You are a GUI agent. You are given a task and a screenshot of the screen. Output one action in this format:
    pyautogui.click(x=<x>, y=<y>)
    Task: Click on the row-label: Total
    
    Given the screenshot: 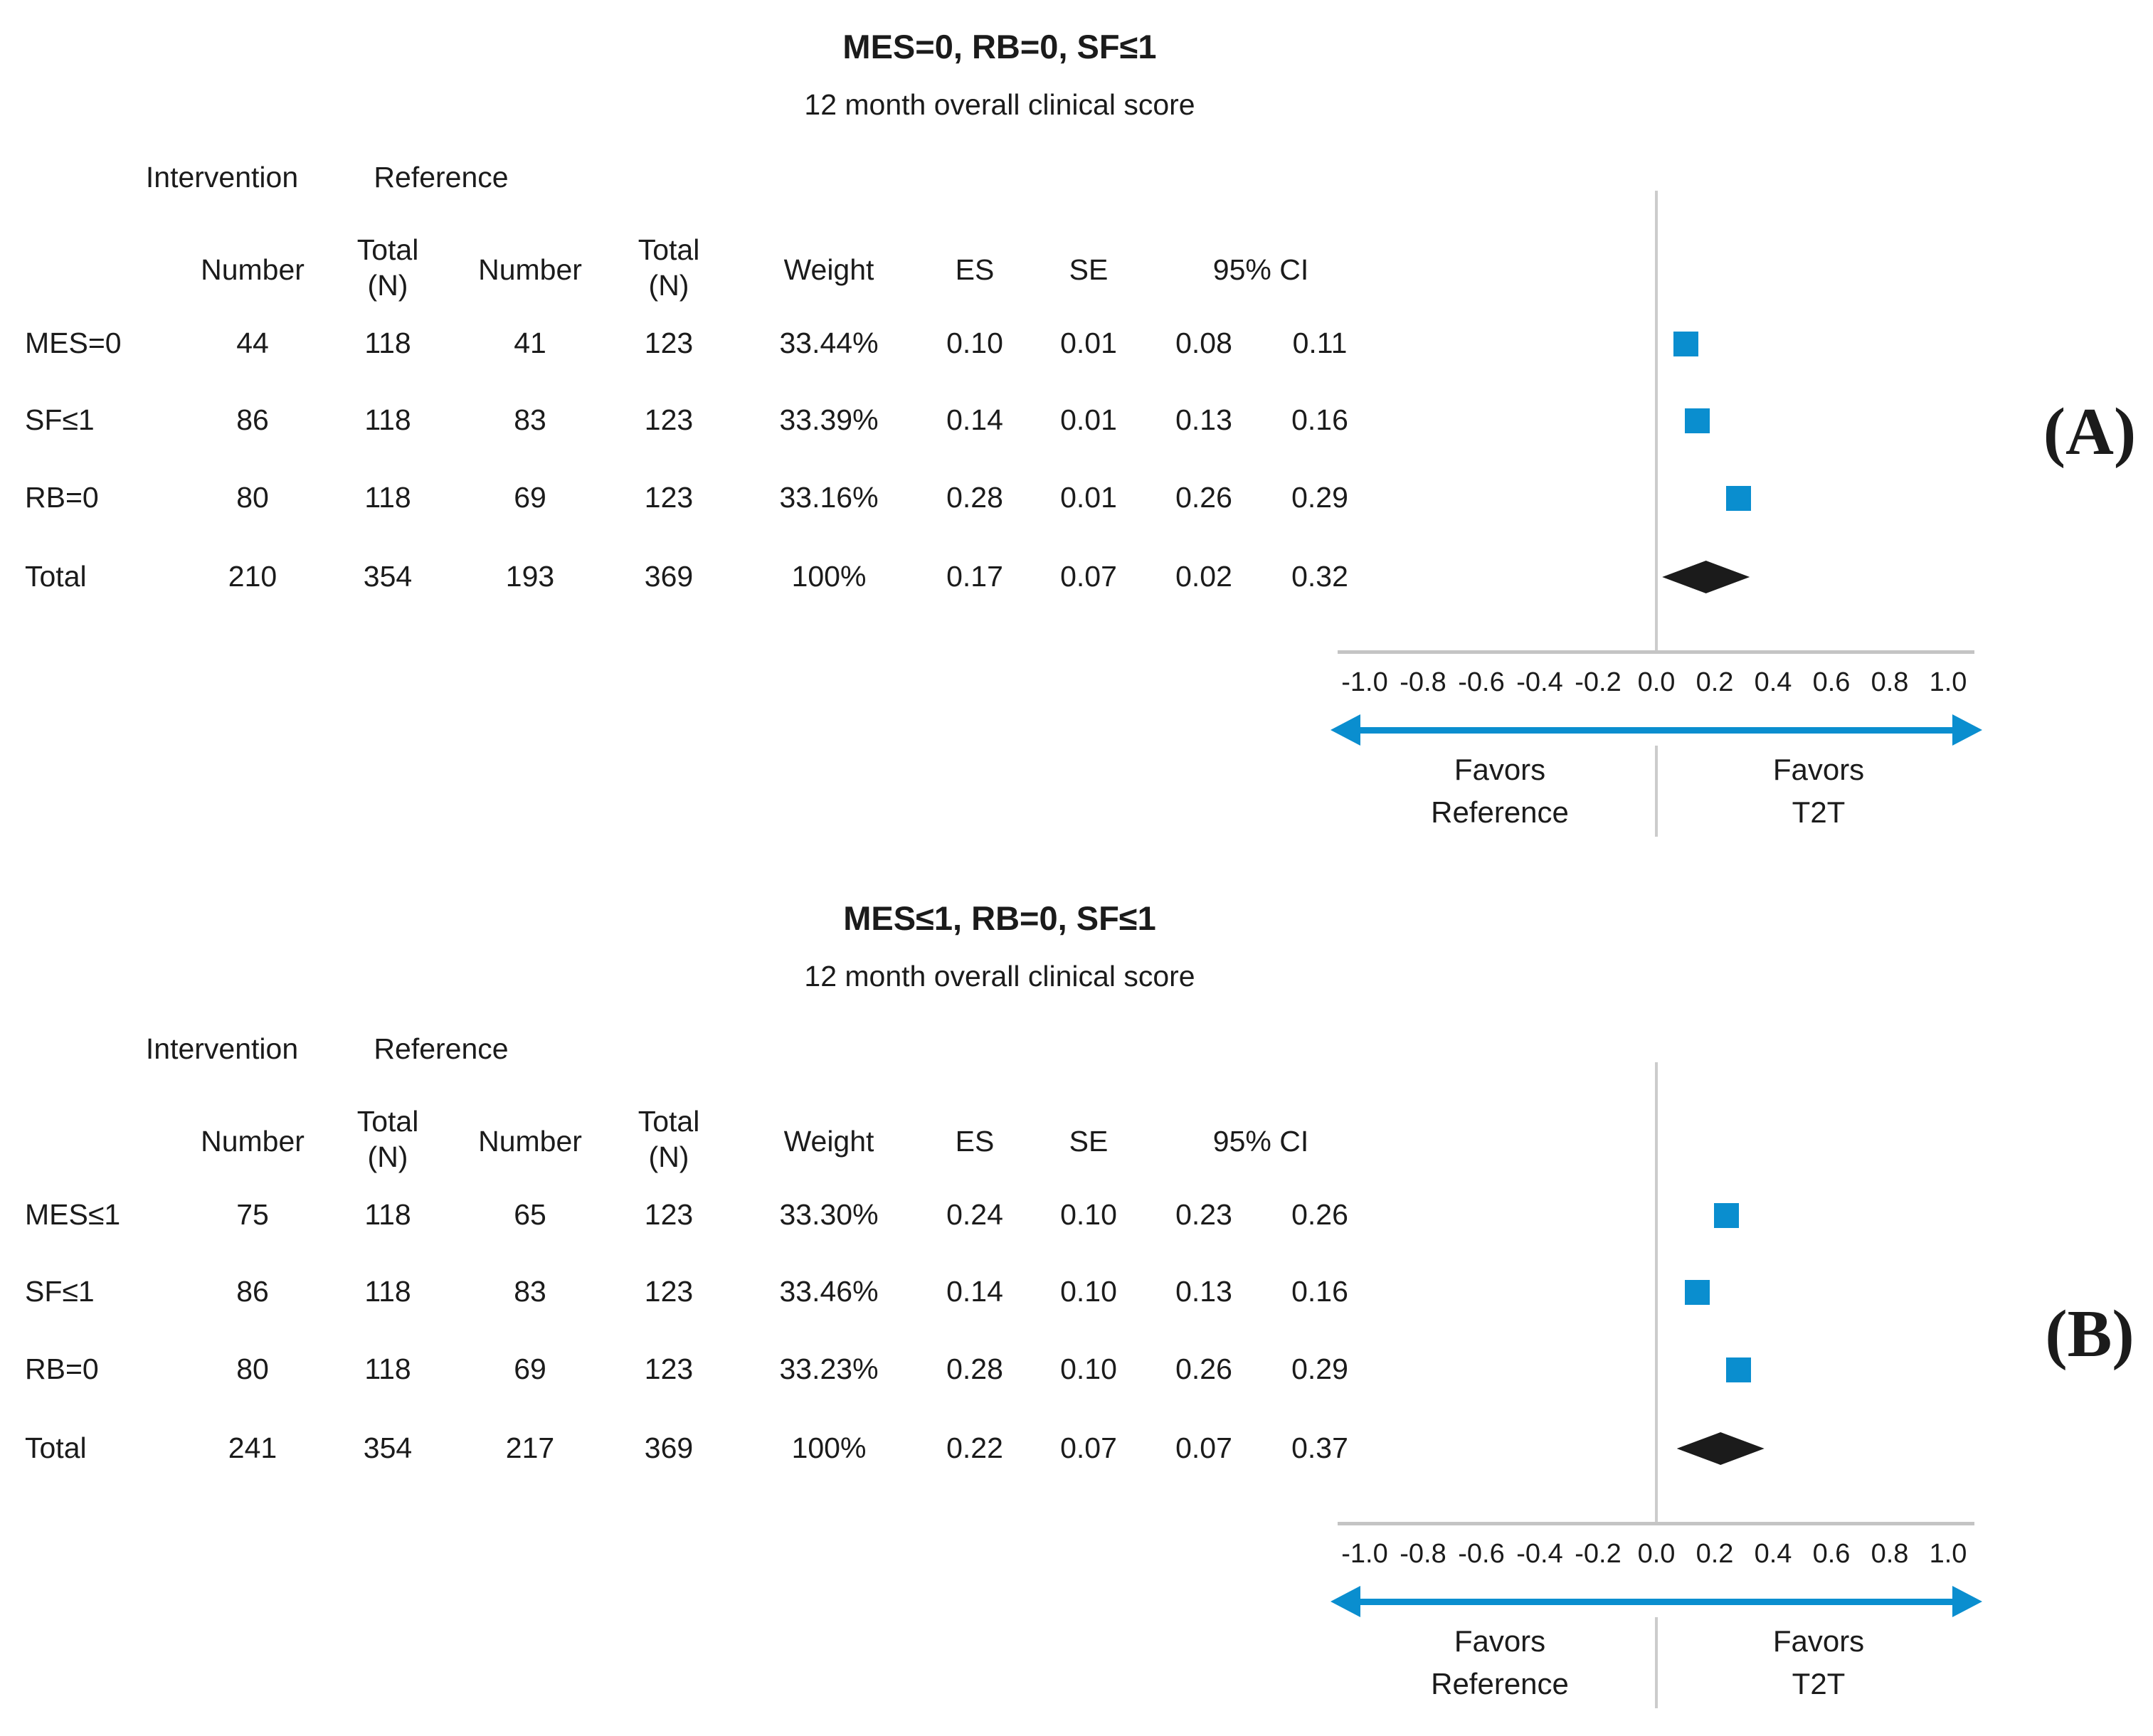 What is the action you would take?
    pyautogui.click(x=56, y=1447)
    